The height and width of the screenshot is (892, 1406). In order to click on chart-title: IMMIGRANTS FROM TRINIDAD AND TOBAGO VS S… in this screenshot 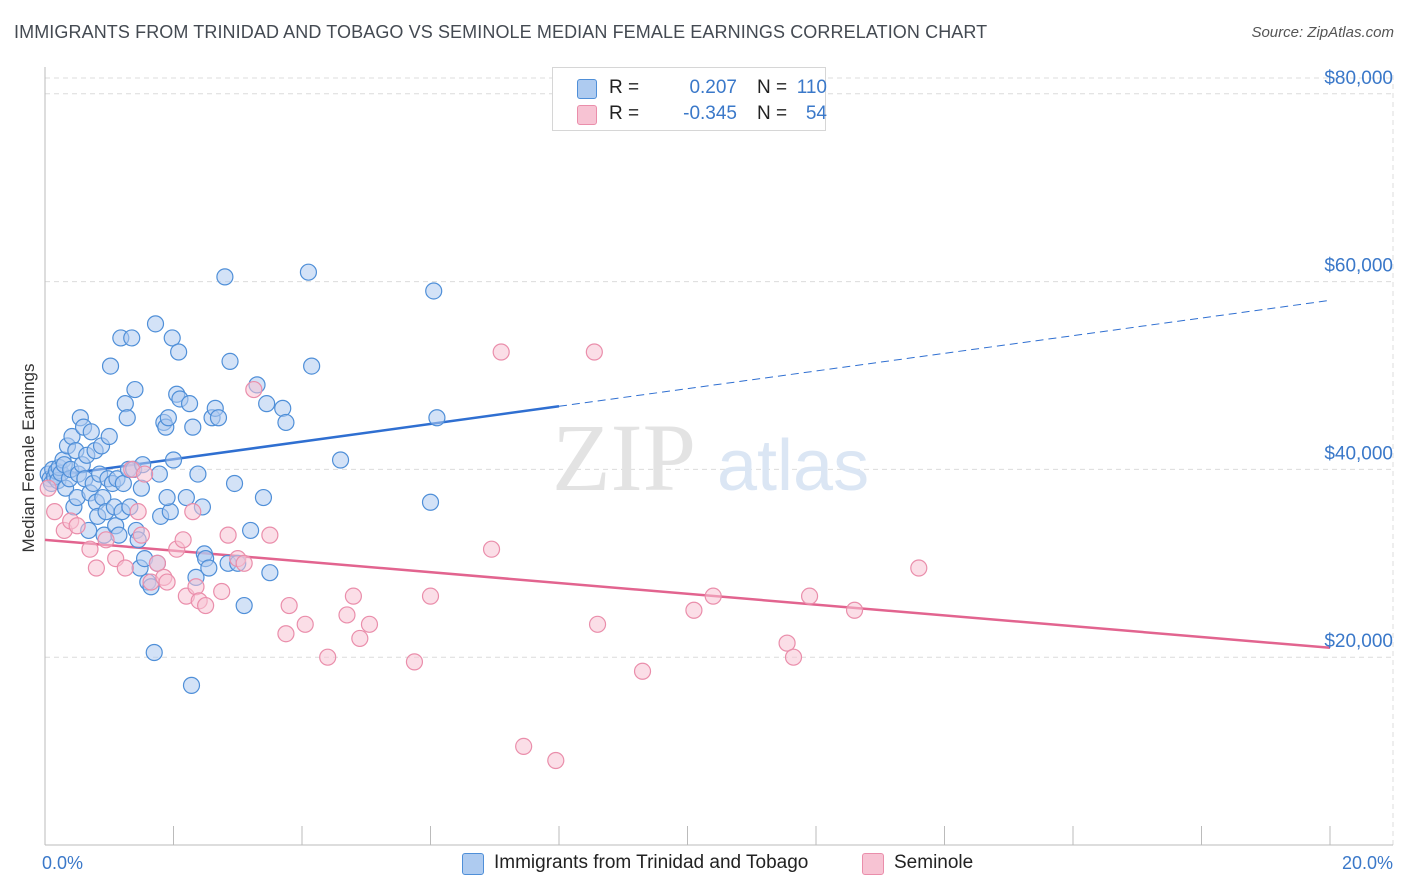, I will do `click(501, 32)`.